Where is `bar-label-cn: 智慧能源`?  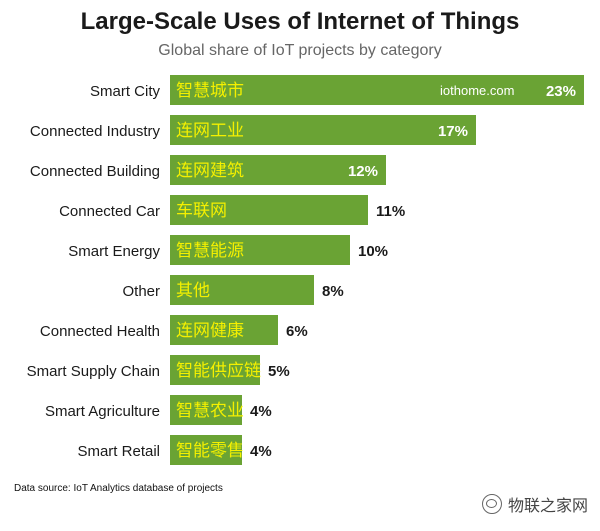 bar-label-cn: 智慧能源 is located at coordinates (210, 251).